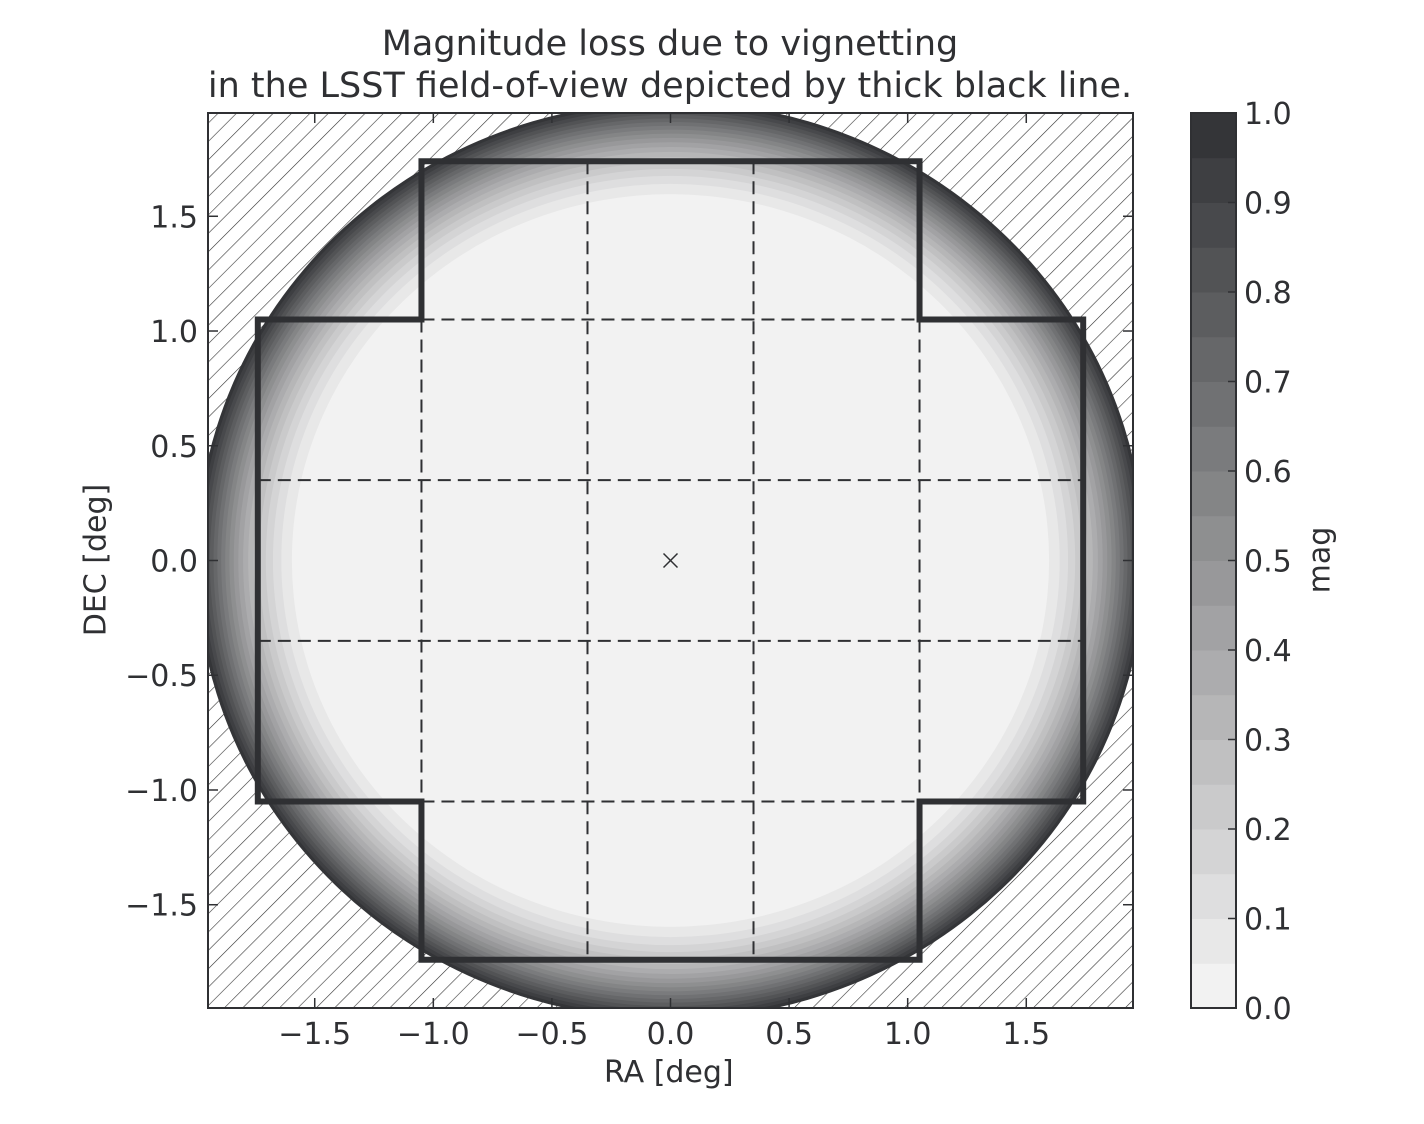  Describe the element at coordinates (908, 1034) in the screenshot. I see `x-tick-label: 1.0` at that location.